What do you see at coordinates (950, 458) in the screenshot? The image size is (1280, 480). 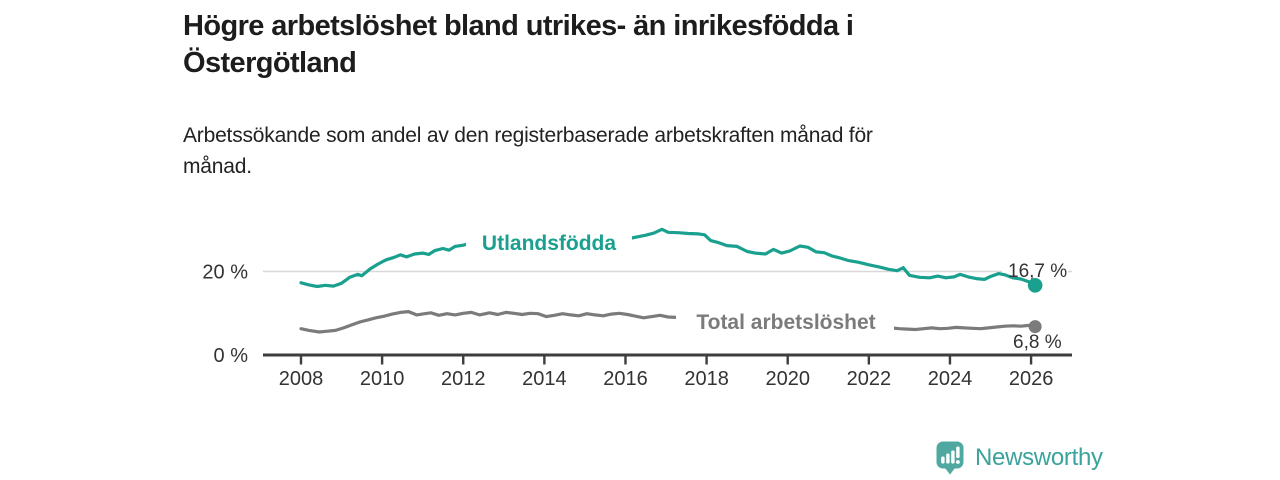 I see `newsworthy-bar-chart-bubble-icon` at bounding box center [950, 458].